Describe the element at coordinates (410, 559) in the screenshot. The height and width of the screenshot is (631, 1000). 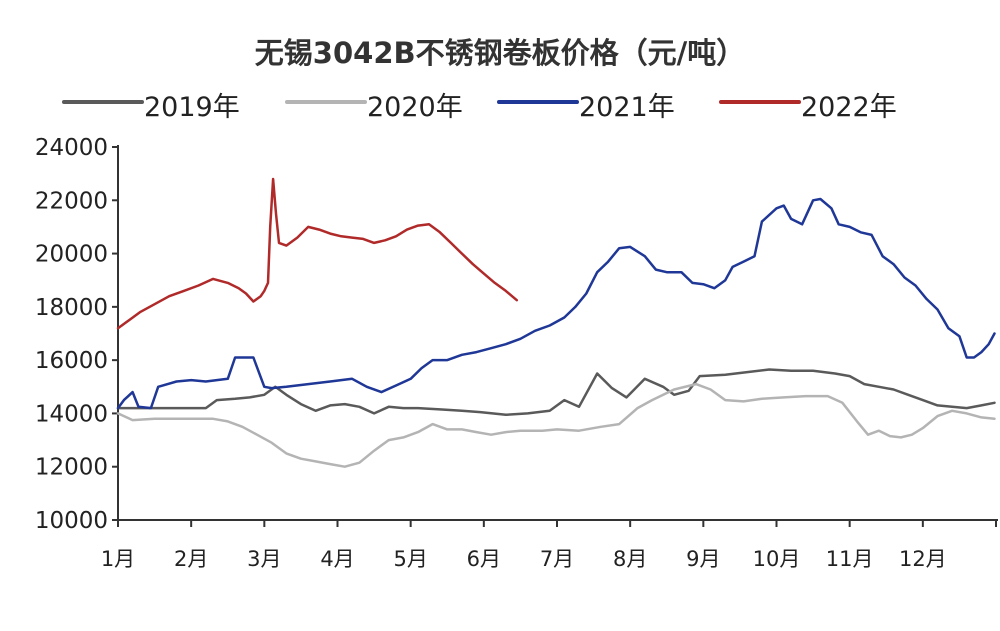
I see `x-tick-label: 5月` at that location.